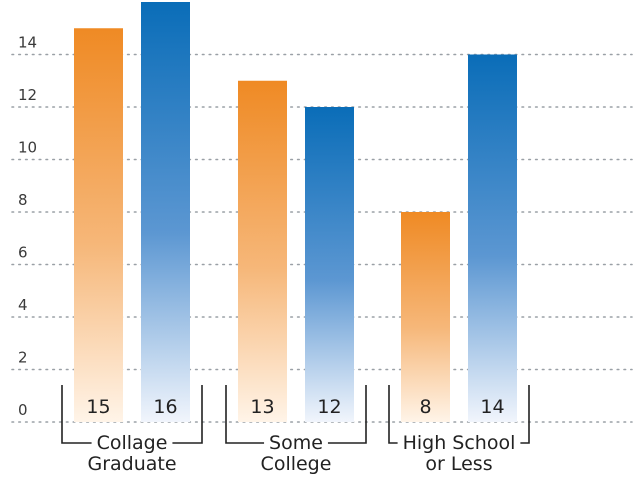 The height and width of the screenshot is (478, 638). I want to click on y-tick-label: 12, so click(27, 95).